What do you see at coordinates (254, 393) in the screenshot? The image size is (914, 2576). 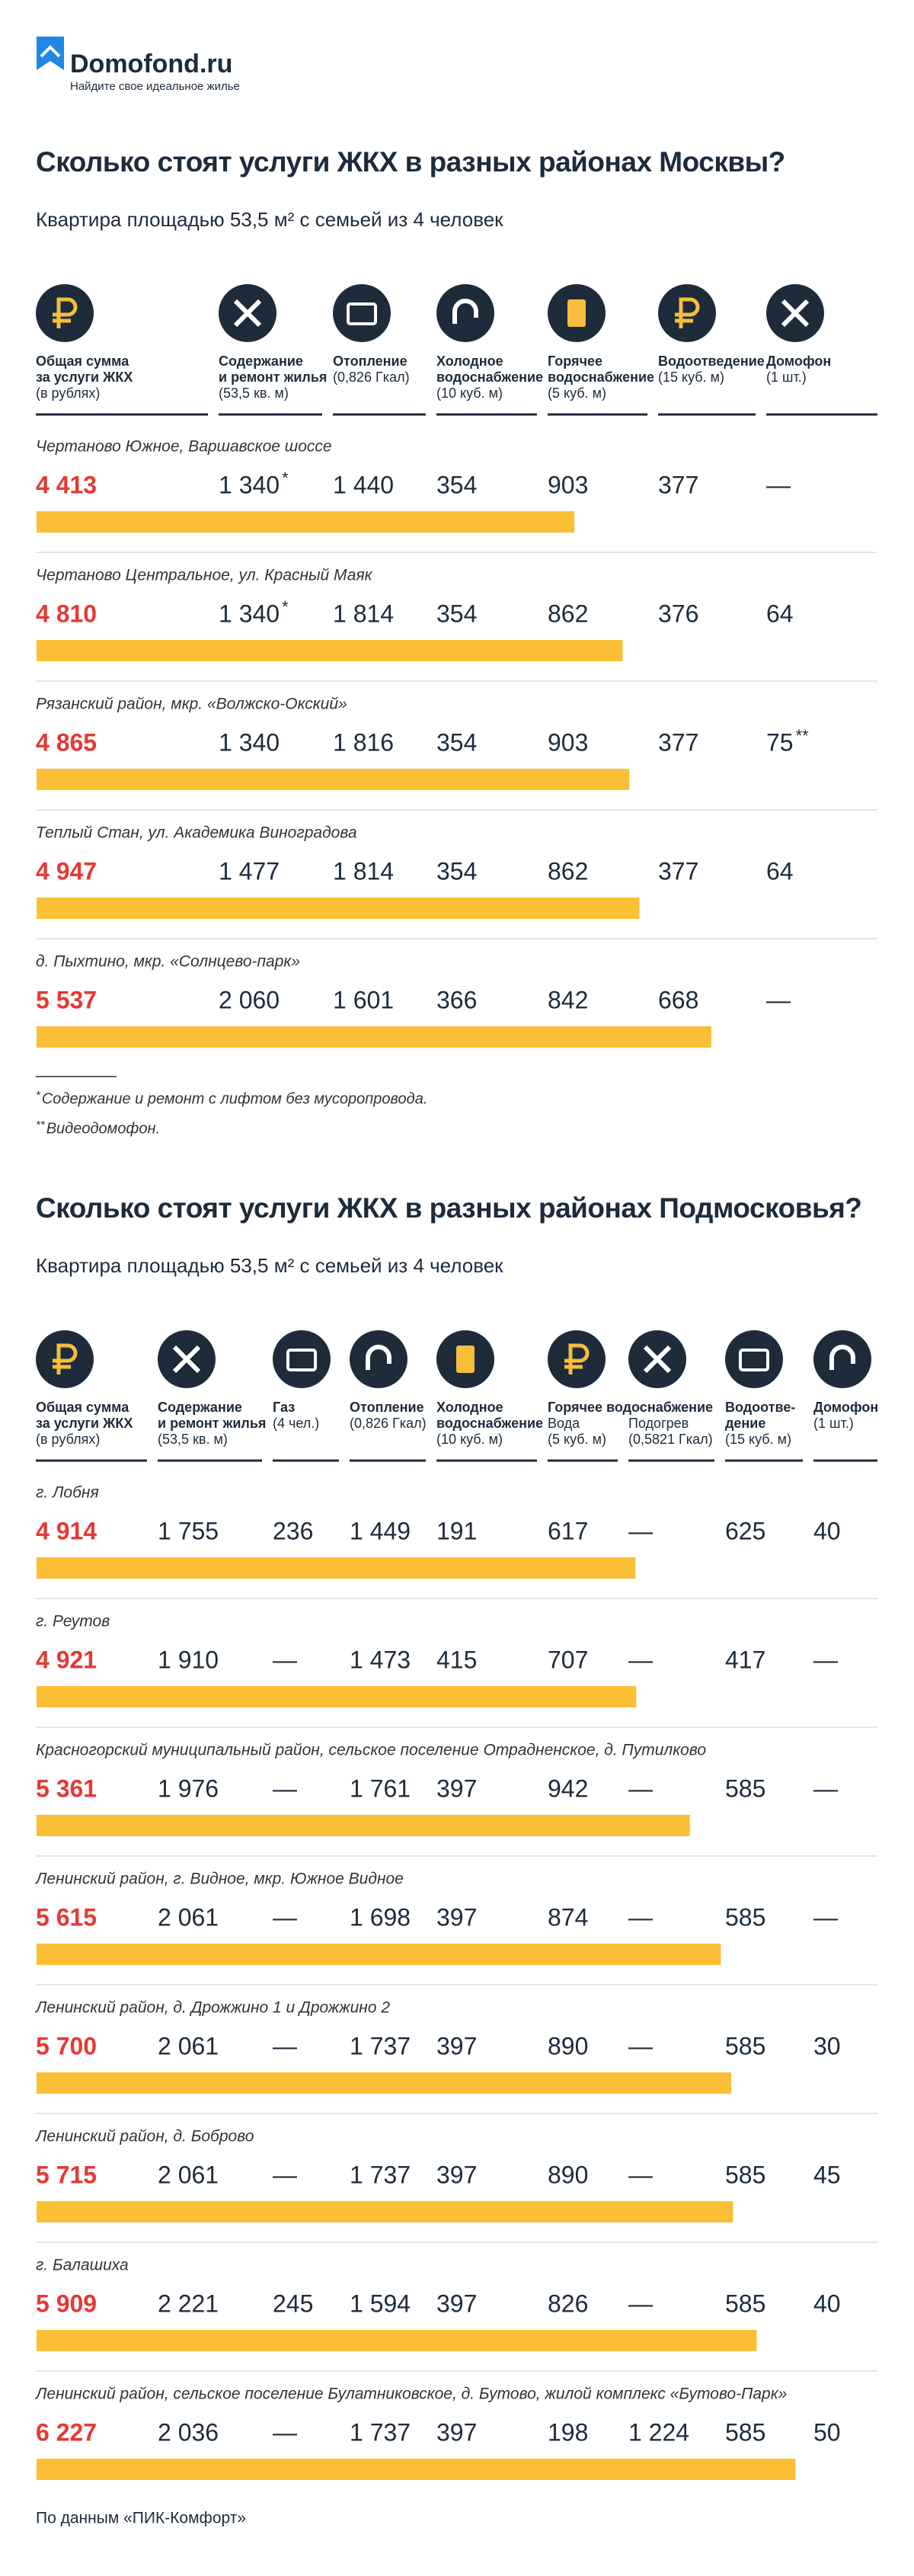 I see `header-sub: (53,5 кв. м)` at bounding box center [254, 393].